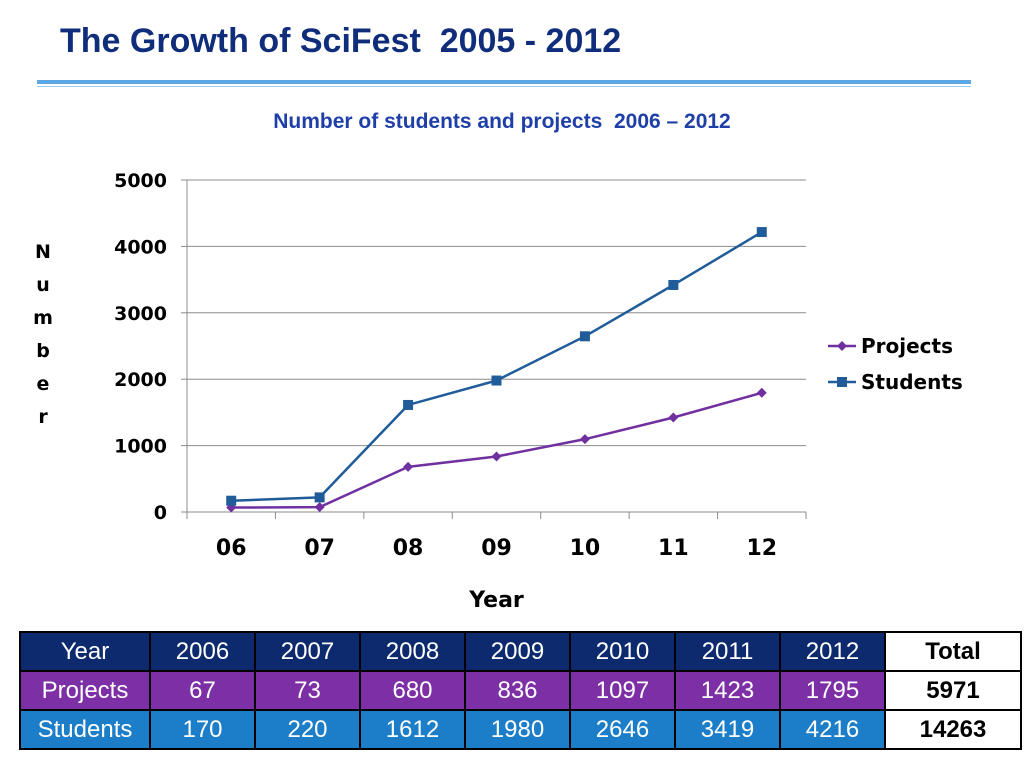 This screenshot has width=1024, height=768. Describe the element at coordinates (202, 690) in the screenshot. I see `table-cell: 67` at that location.